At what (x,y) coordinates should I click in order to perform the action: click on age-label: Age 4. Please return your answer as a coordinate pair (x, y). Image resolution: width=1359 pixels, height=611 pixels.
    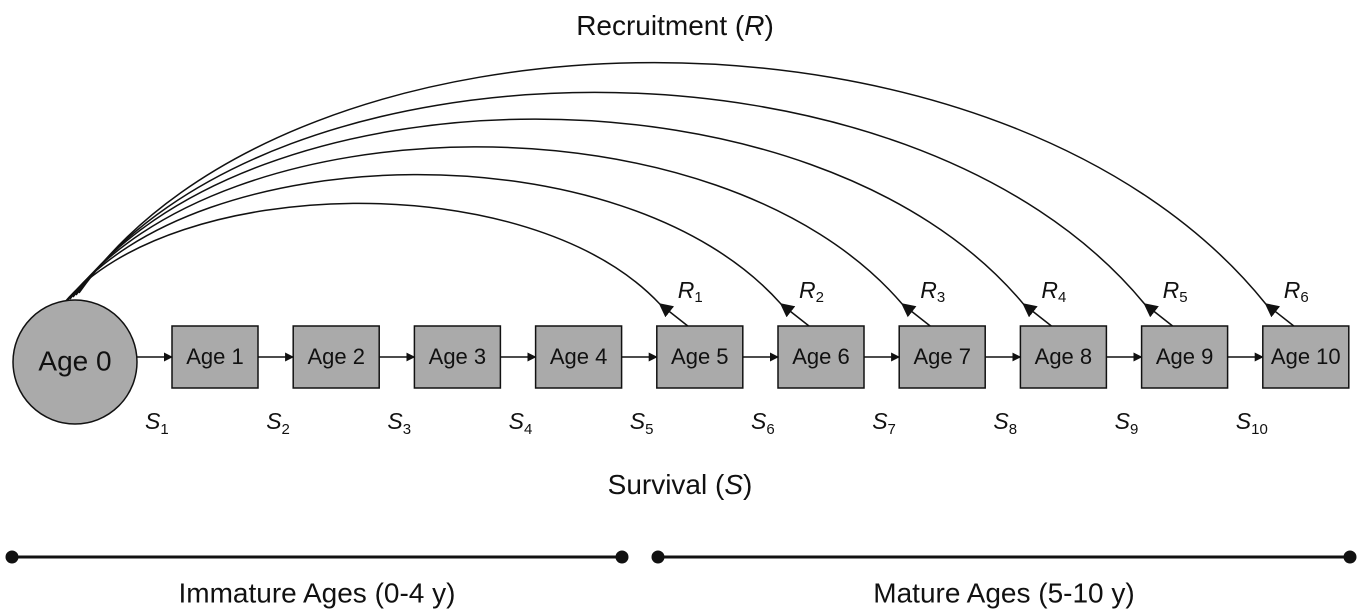
    Looking at the image, I should click on (579, 356).